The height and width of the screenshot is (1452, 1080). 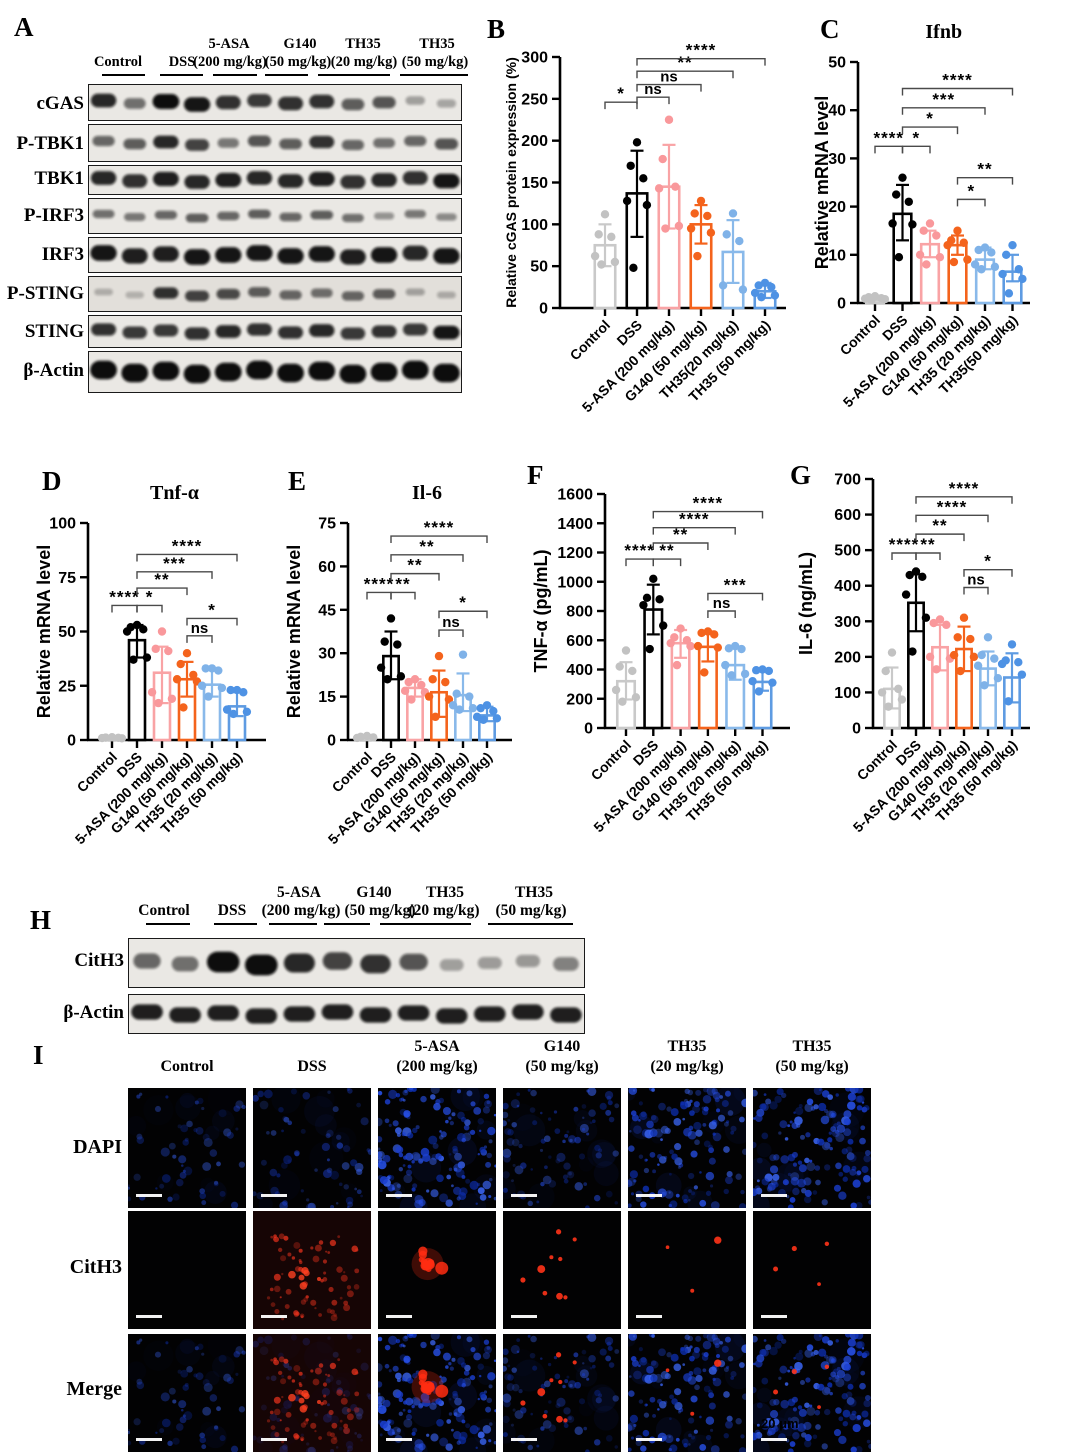 I want to click on y-tick-label: 15, so click(x=327, y=697).